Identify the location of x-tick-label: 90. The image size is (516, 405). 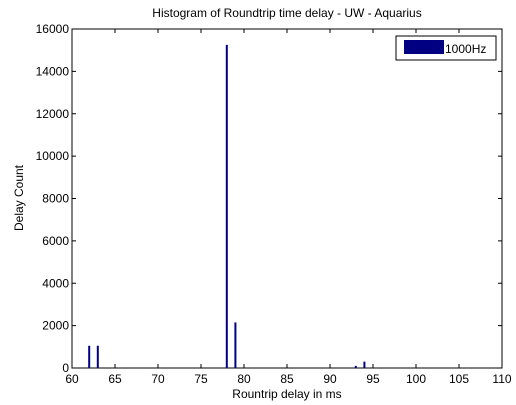
(330, 379).